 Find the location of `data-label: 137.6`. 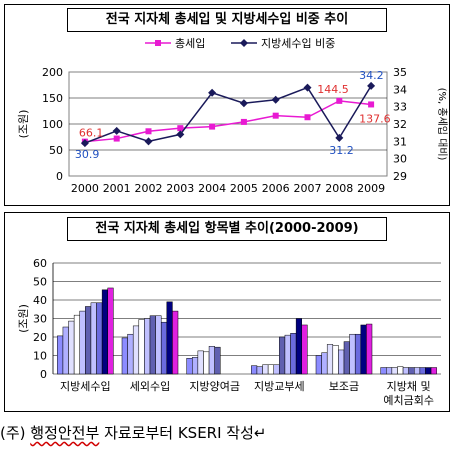

data-label: 137.6 is located at coordinates (375, 118).